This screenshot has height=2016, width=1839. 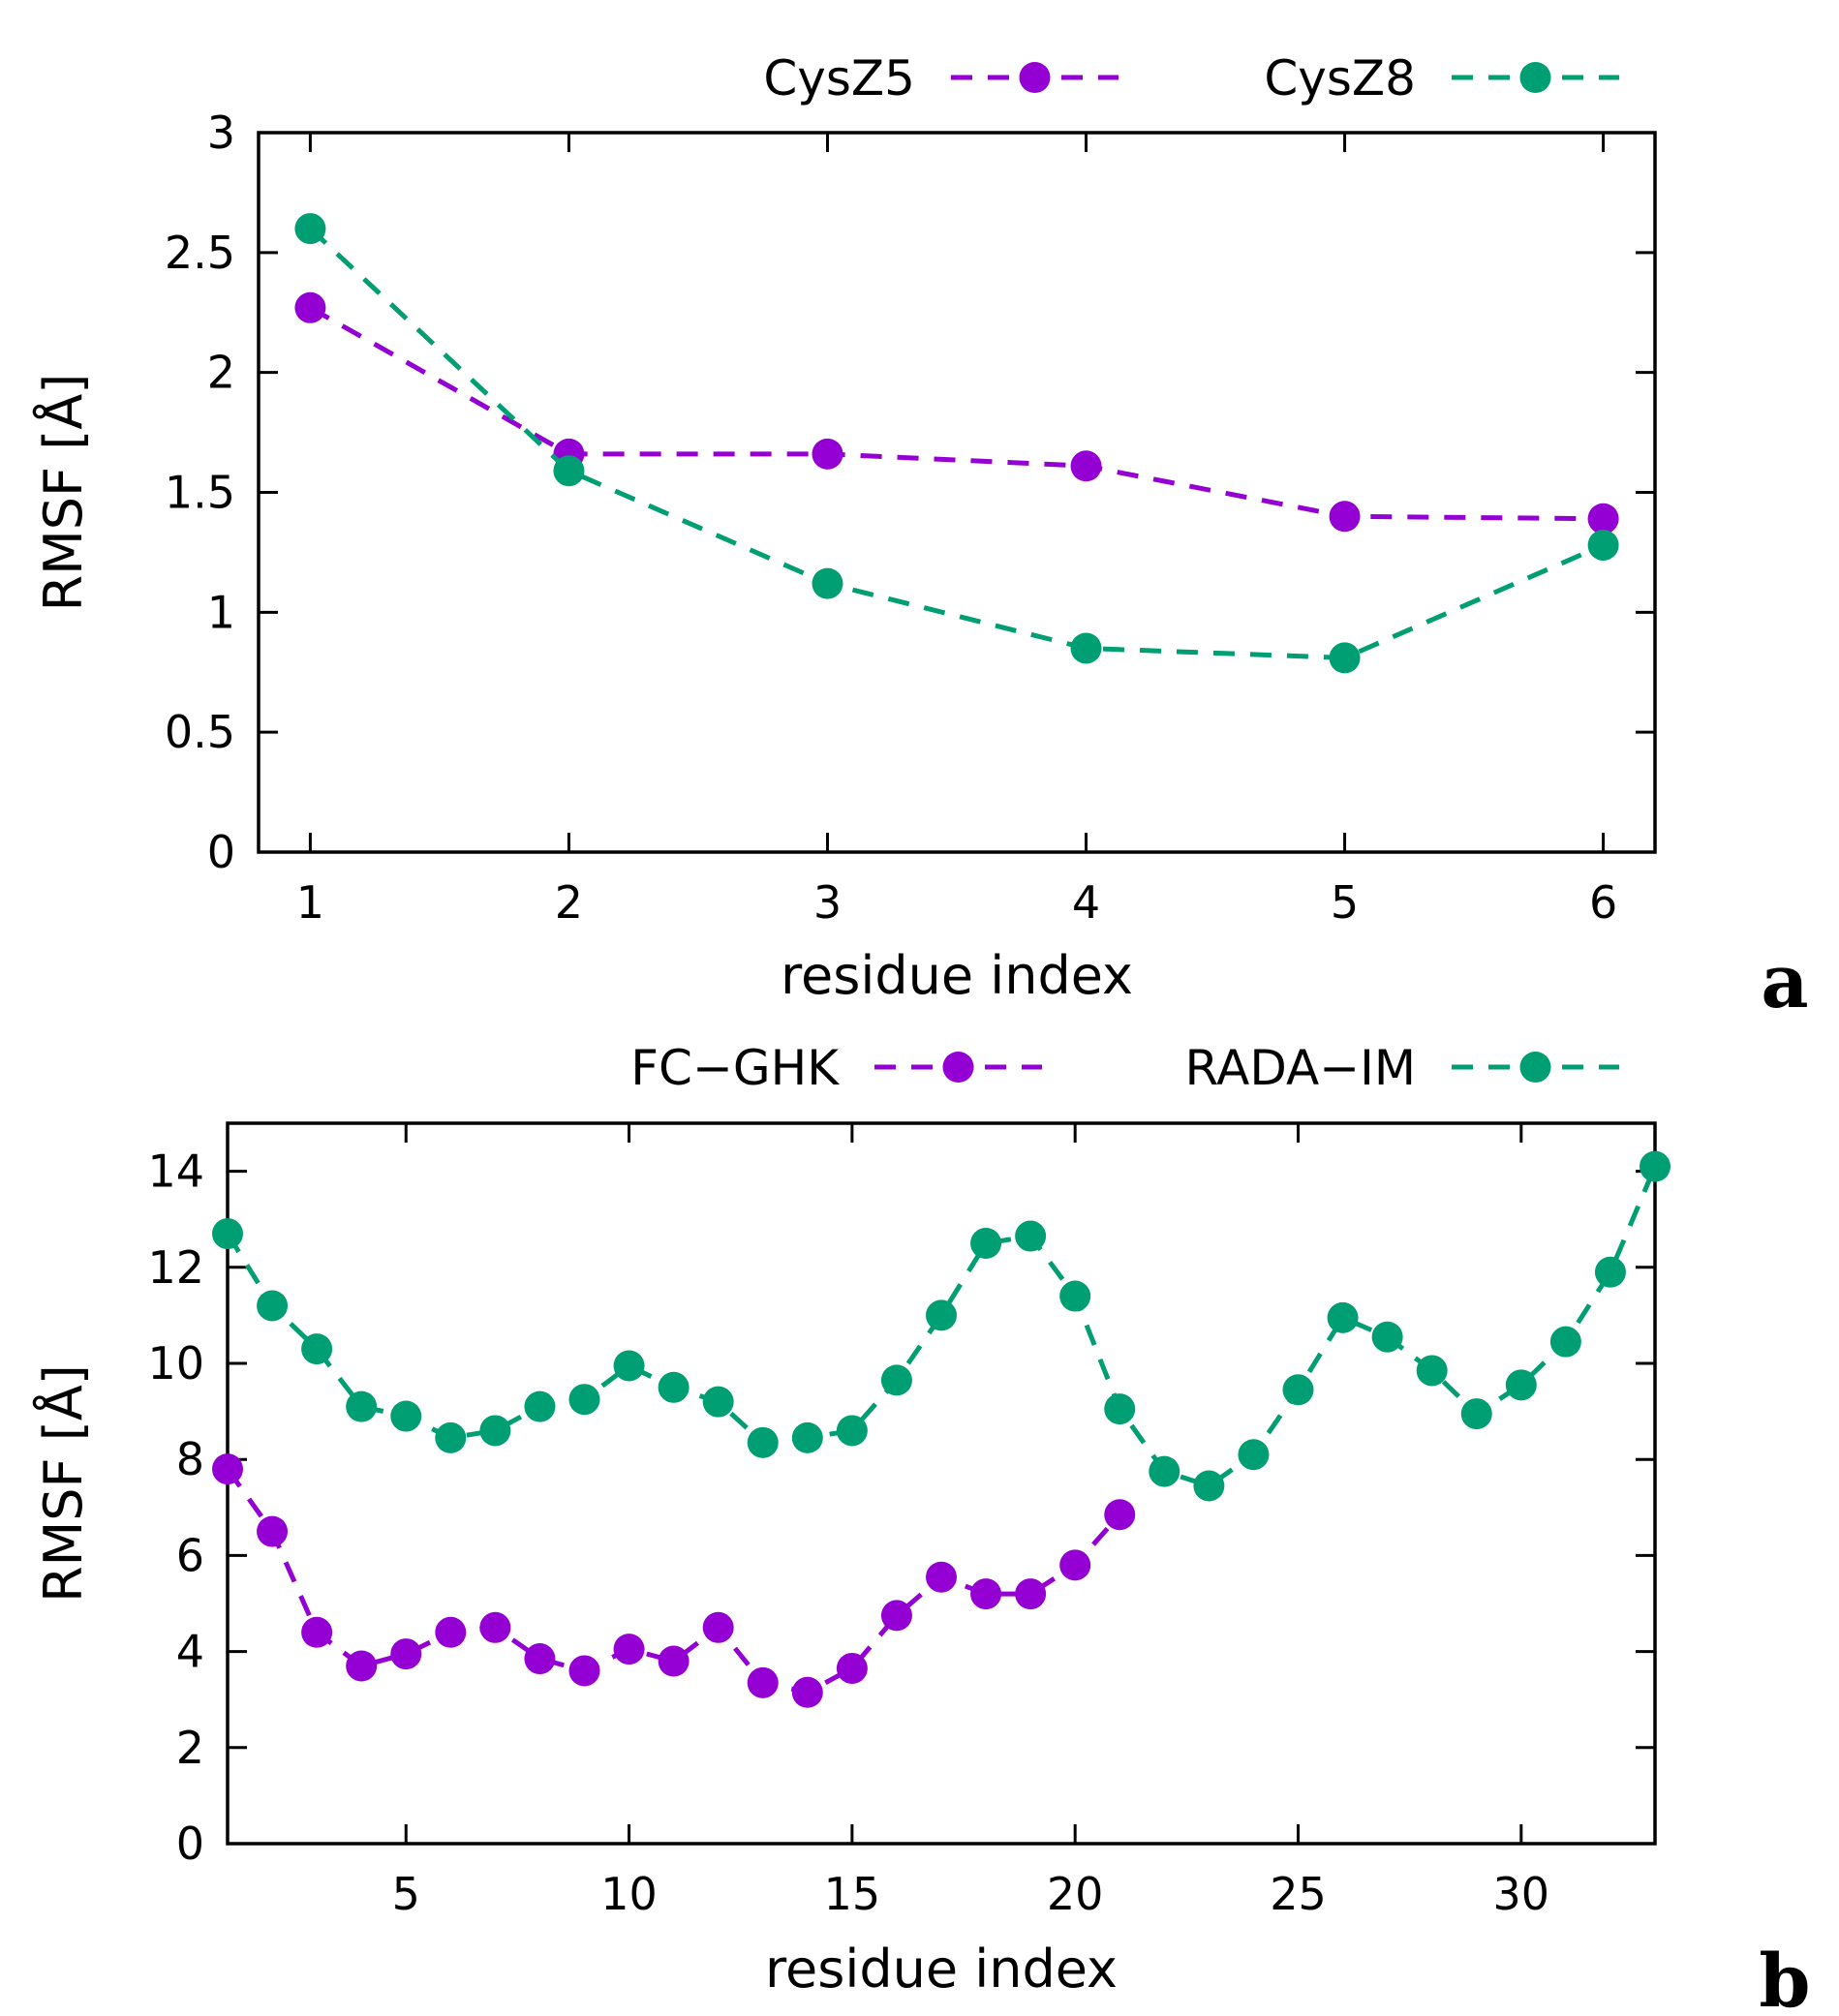 What do you see at coordinates (1784, 1977) in the screenshot?
I see `panel-label: b` at bounding box center [1784, 1977].